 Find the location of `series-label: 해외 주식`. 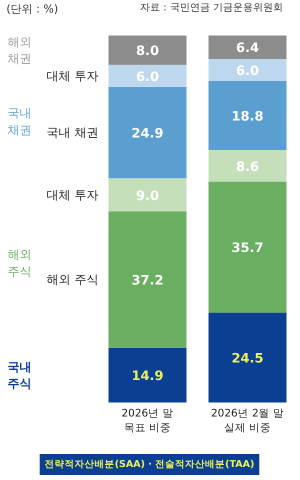

series-label: 해외 주식 is located at coordinates (72, 279).